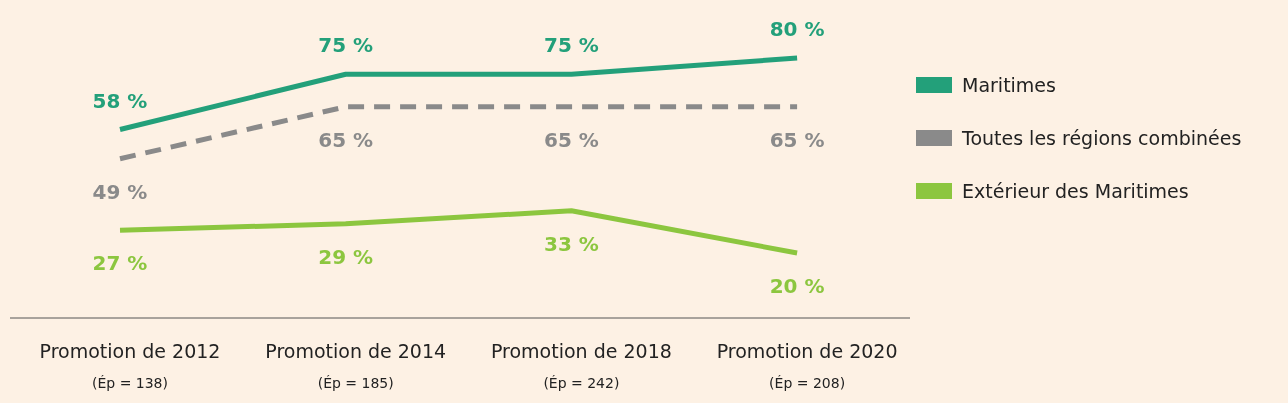 This screenshot has width=1288, height=403. What do you see at coordinates (120, 100) in the screenshot?
I see `data-label: 58 %` at bounding box center [120, 100].